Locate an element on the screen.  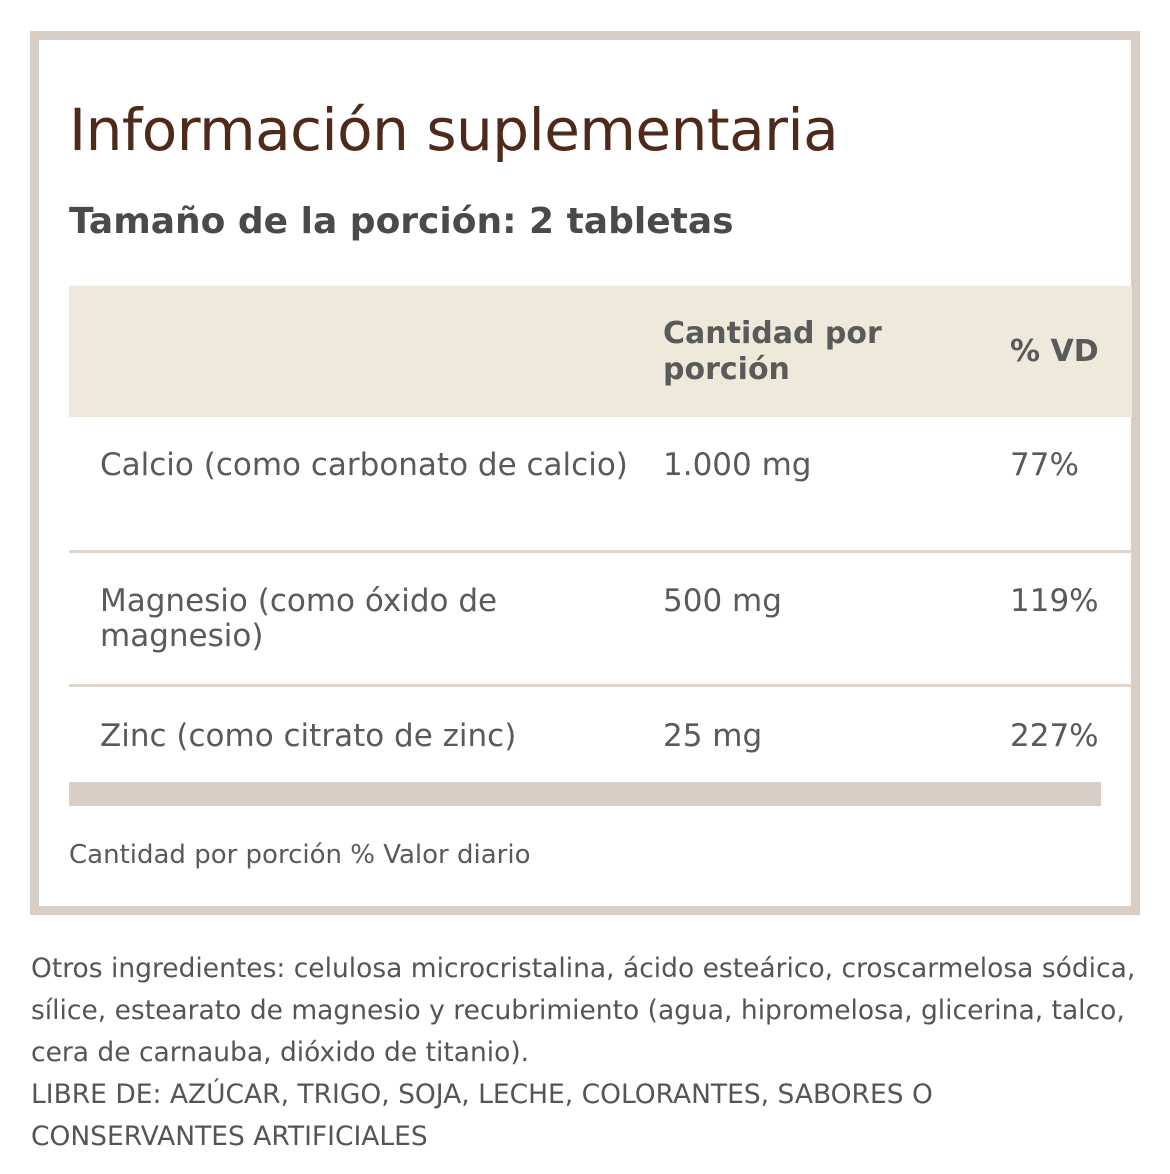
nutrient-name: Calcio (como carbonato de calcio) is located at coordinates (364, 465).